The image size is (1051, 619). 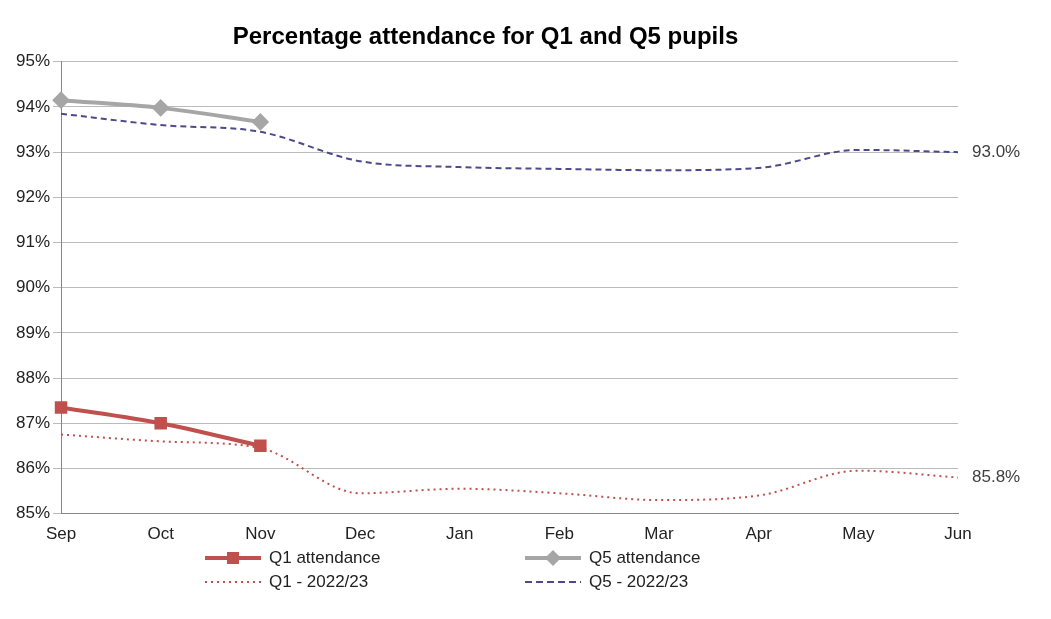 I want to click on y-tick-label: 91%, so click(x=33, y=242).